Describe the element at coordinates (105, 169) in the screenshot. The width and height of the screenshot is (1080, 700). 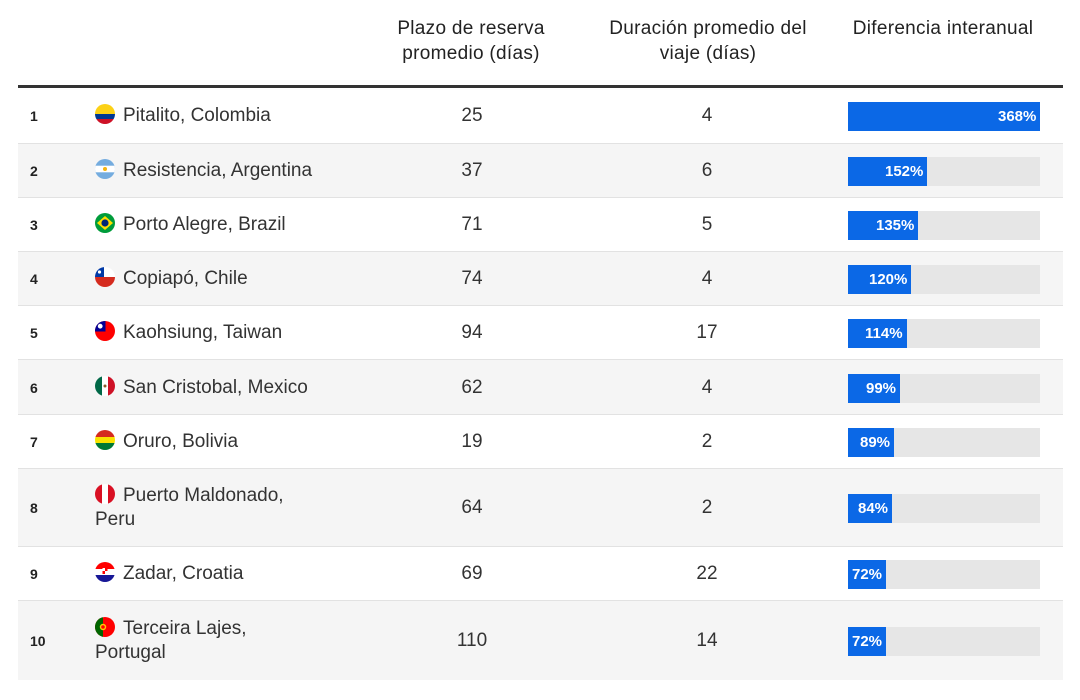
I see `argentina-flag-icon` at that location.